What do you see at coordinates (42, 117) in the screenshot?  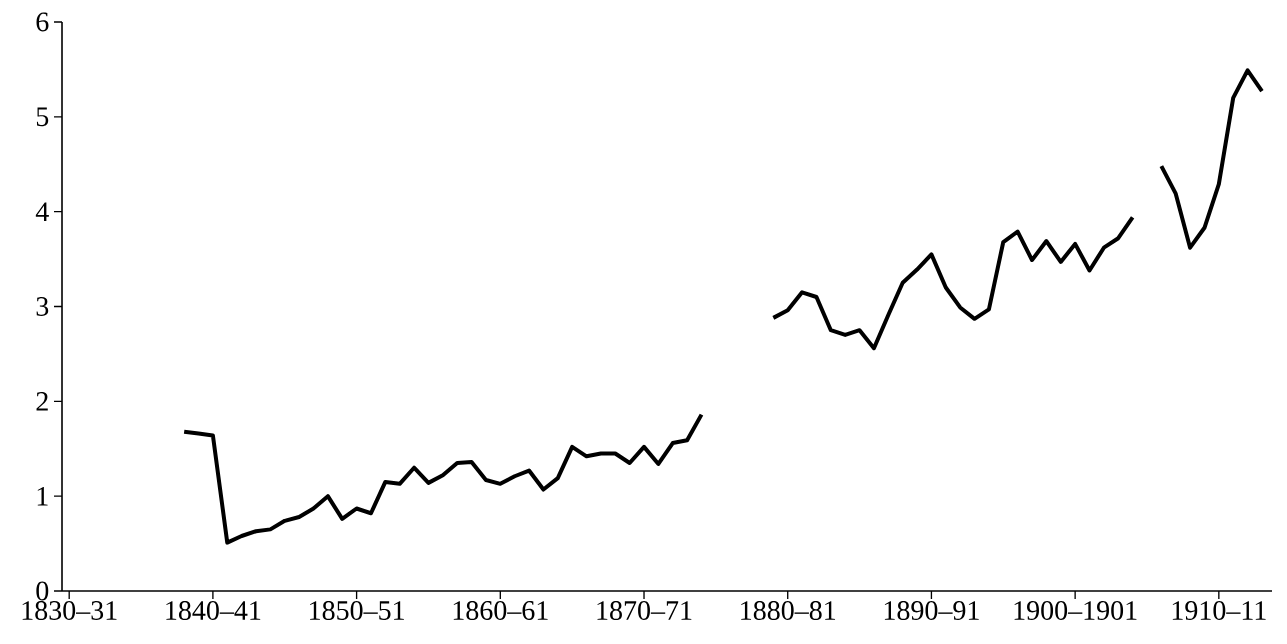 I see `y-tick-label: 5` at bounding box center [42, 117].